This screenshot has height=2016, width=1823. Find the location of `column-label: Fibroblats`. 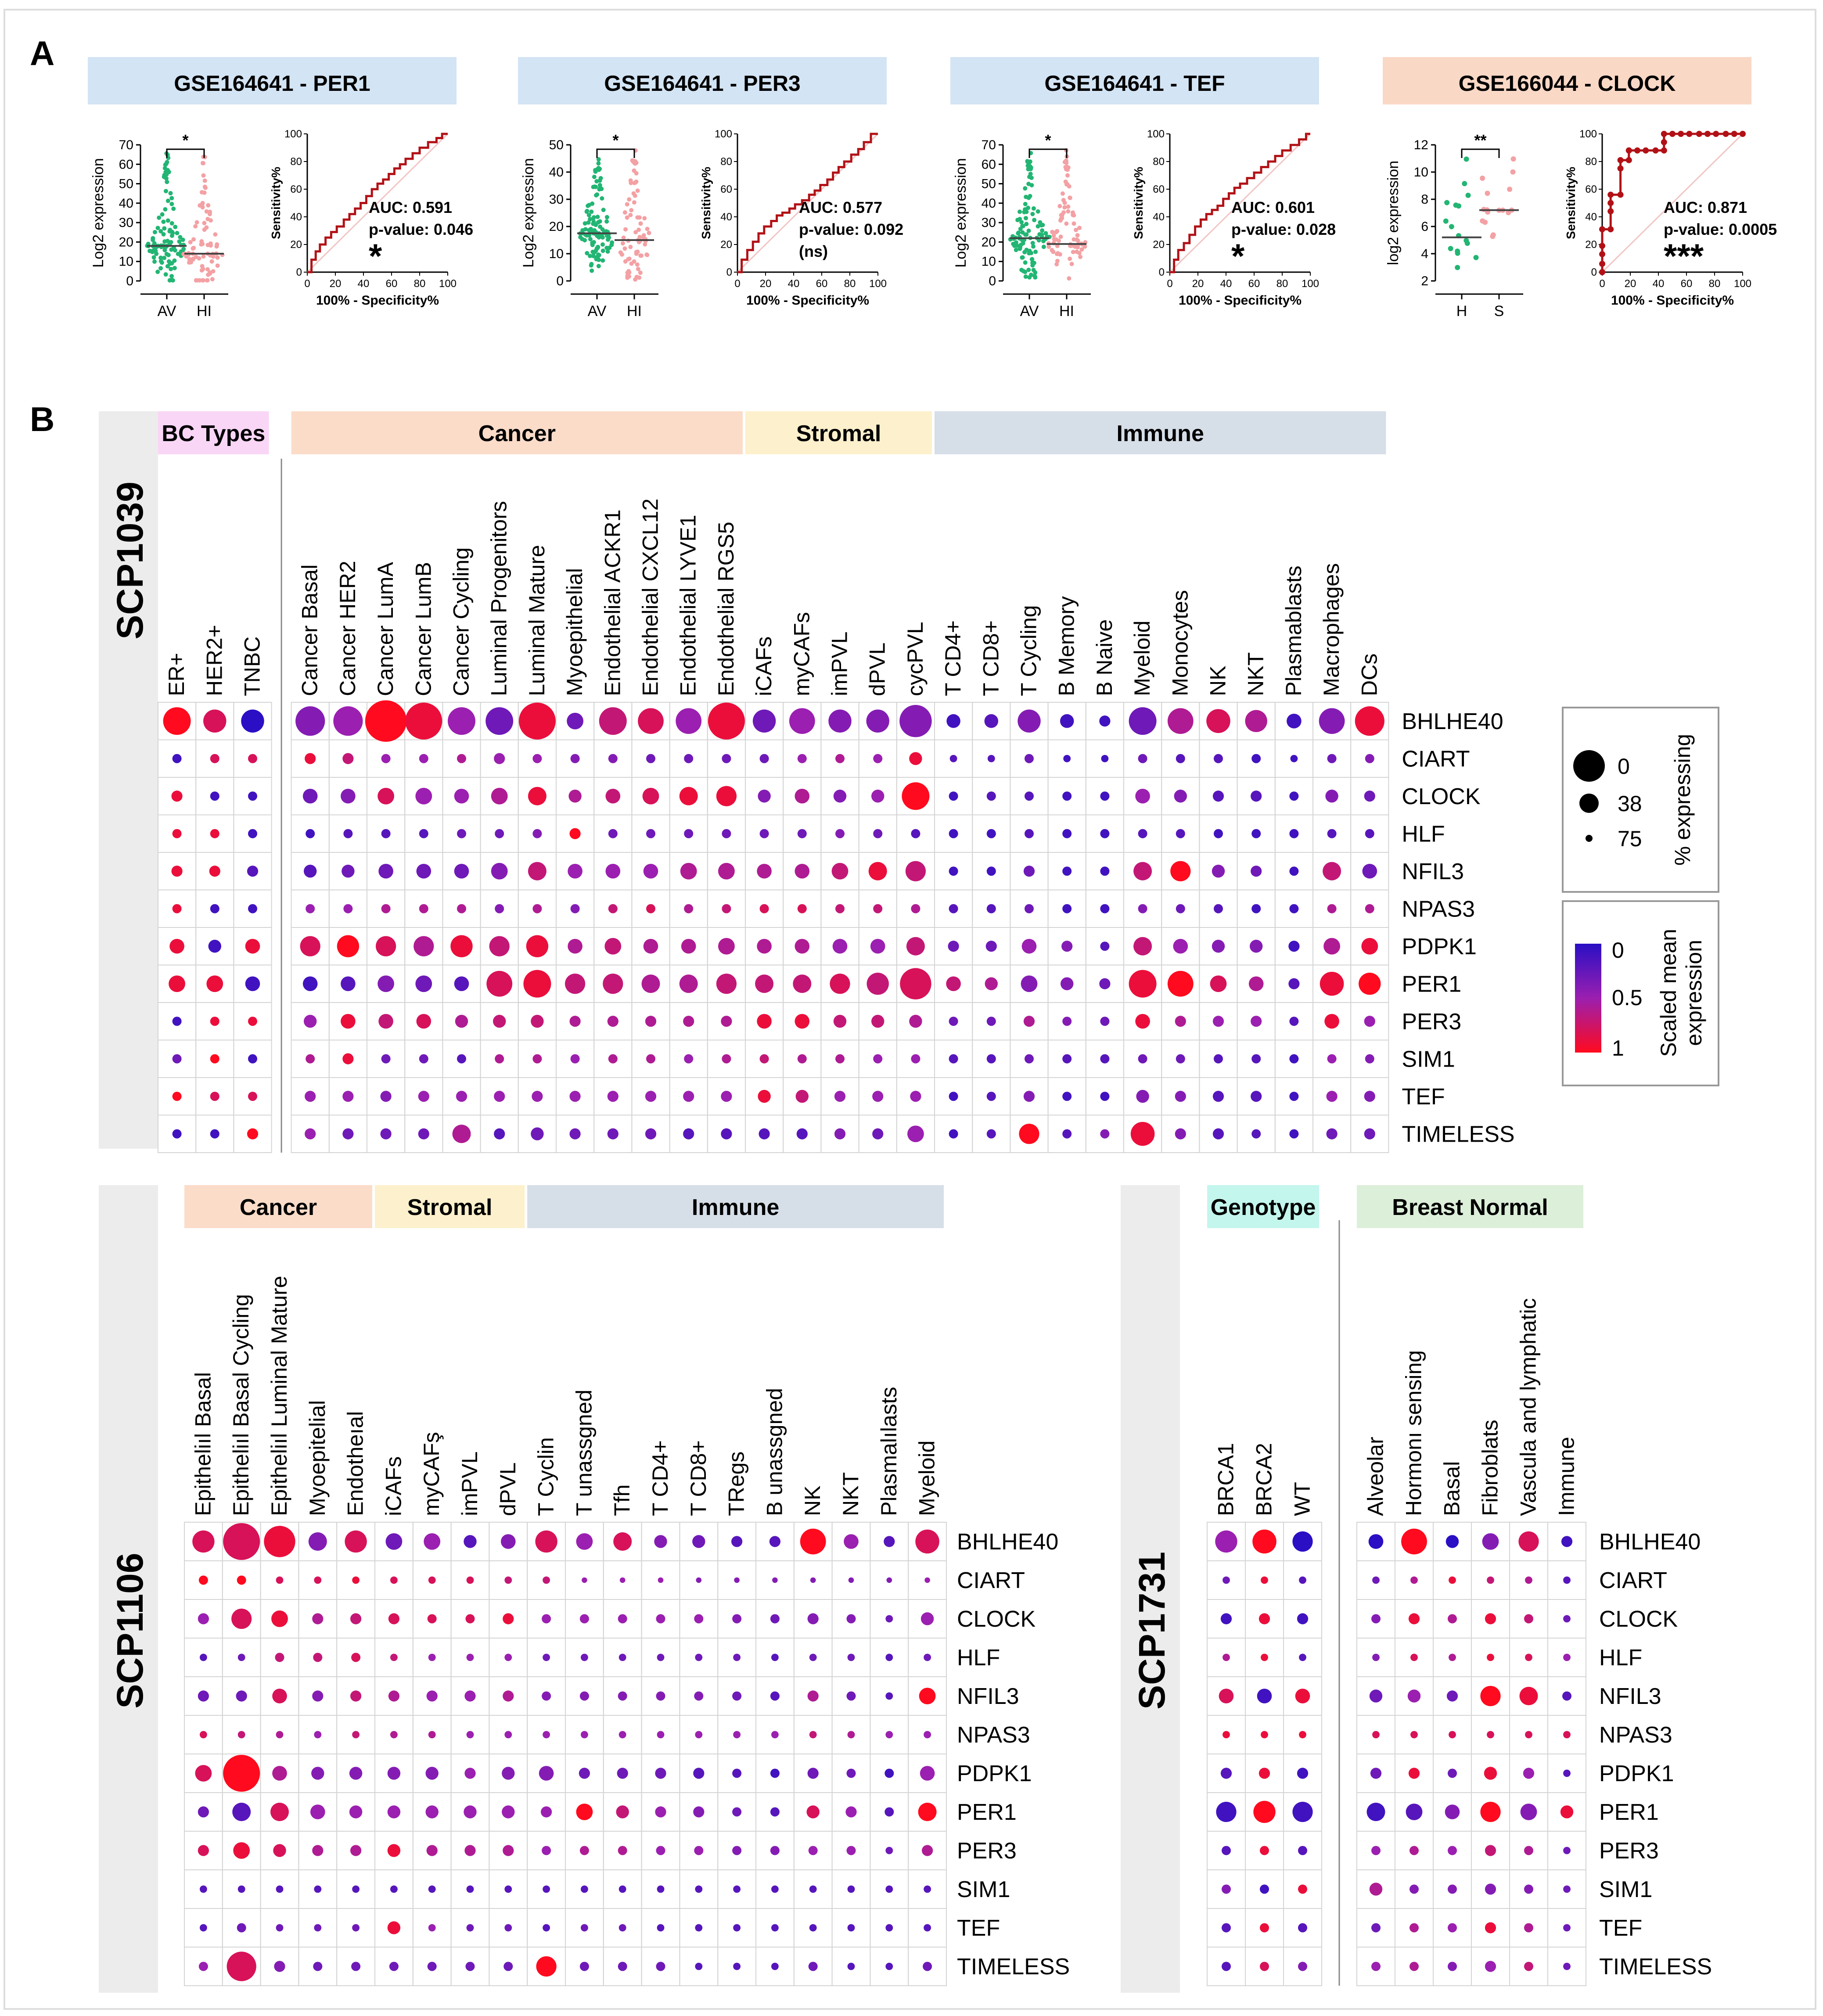

column-label: Fibroblats is located at coordinates (1490, 1467).